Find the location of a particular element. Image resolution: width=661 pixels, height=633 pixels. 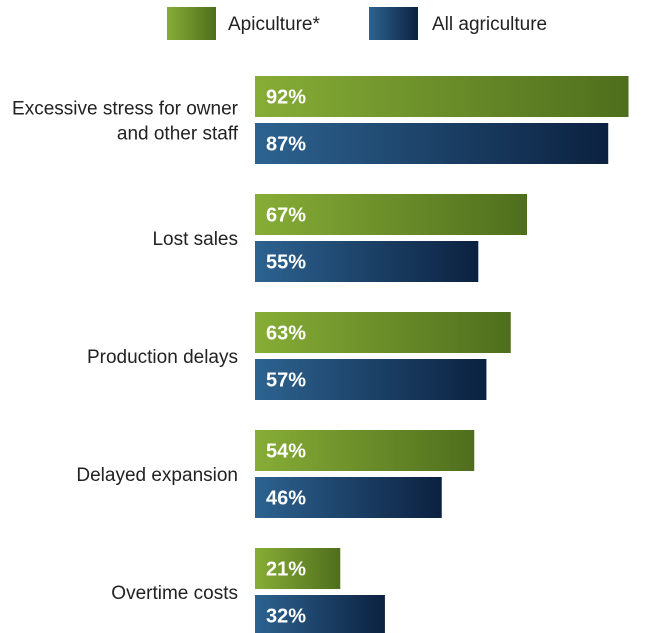

legend-item-all-agriculture: All agriculture is located at coordinates (458, 23).